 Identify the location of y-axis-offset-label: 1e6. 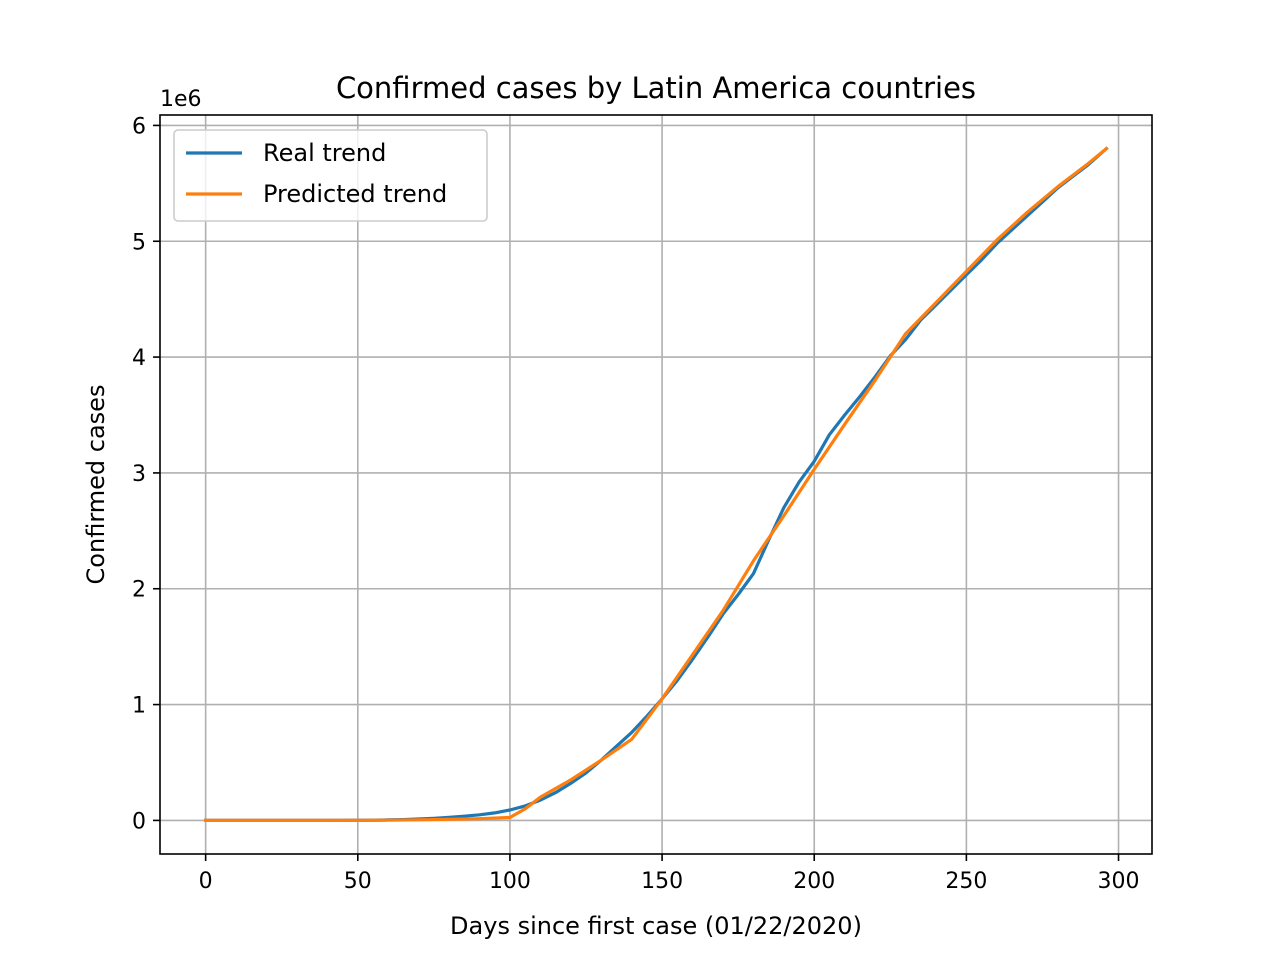
(181, 99).